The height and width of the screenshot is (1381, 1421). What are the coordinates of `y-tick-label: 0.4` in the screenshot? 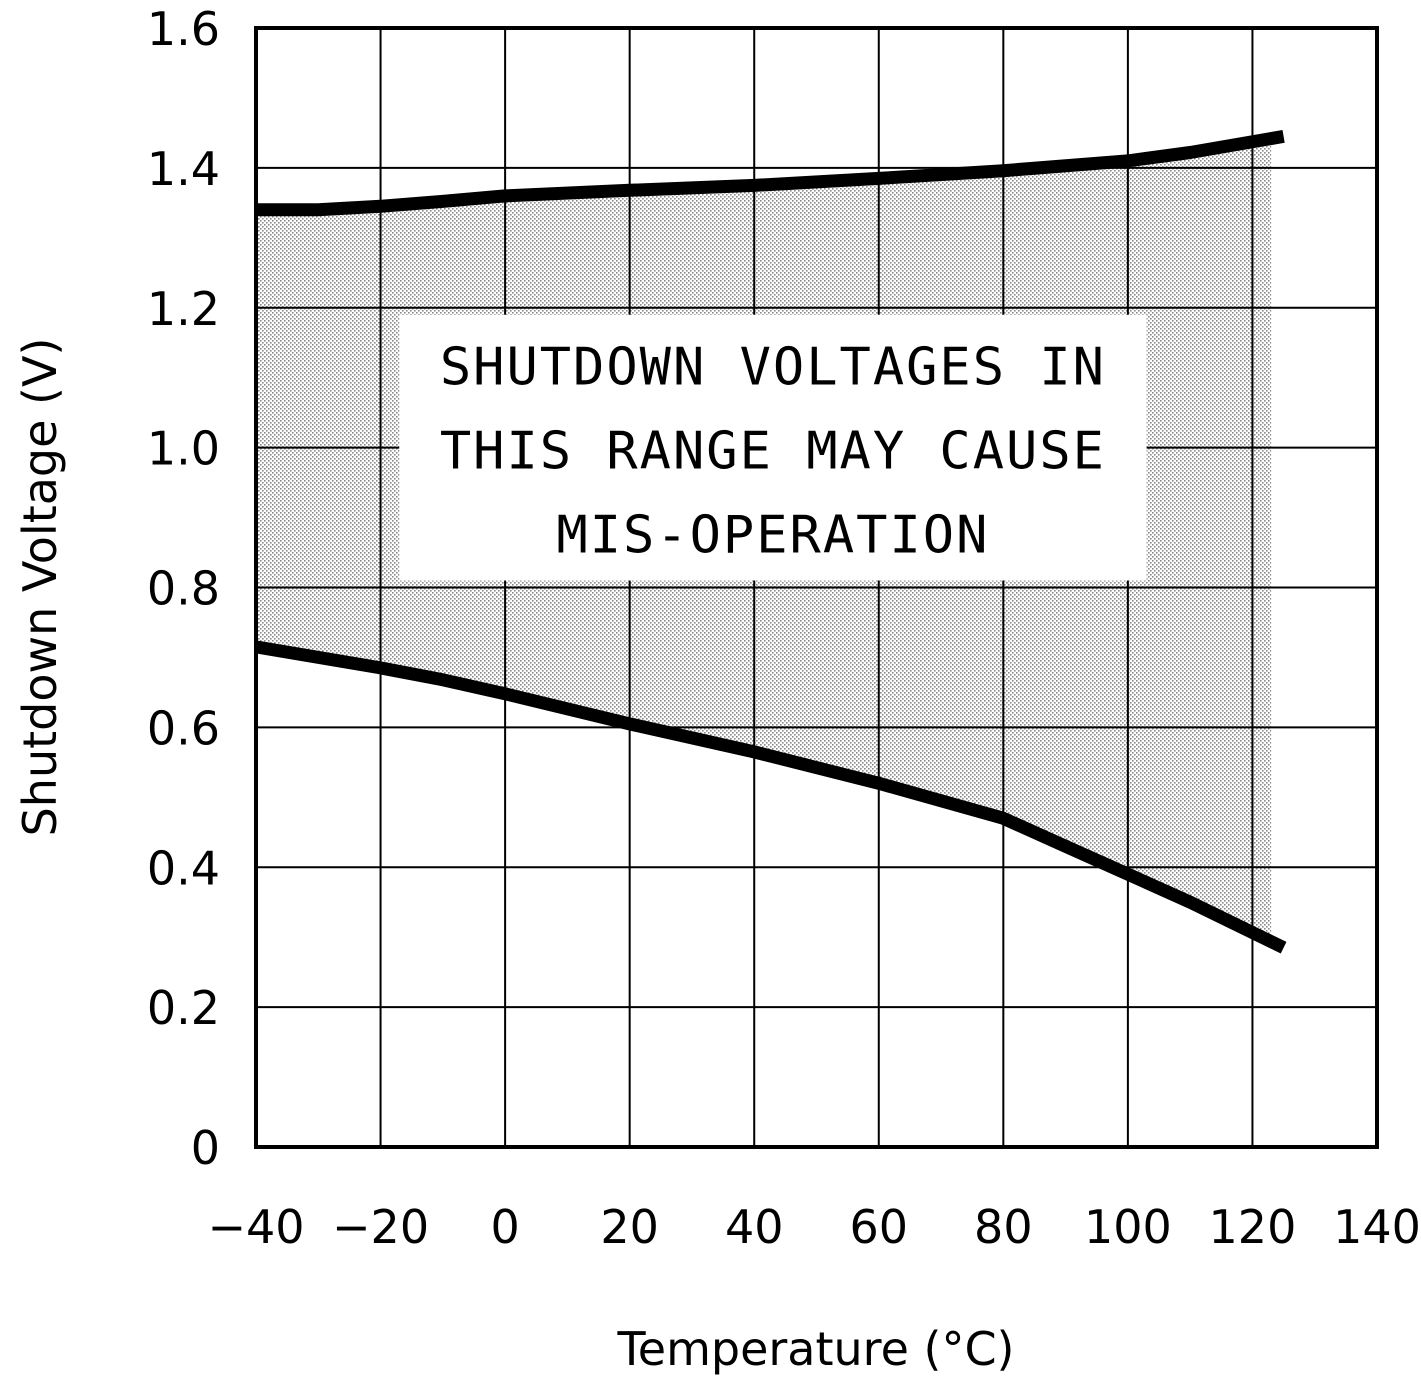 It's located at (183, 868).